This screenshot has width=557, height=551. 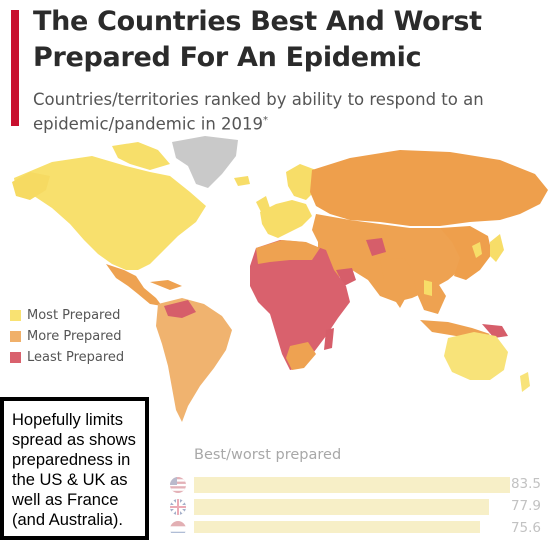 What do you see at coordinates (376, 247) in the screenshot?
I see `afghanistan` at bounding box center [376, 247].